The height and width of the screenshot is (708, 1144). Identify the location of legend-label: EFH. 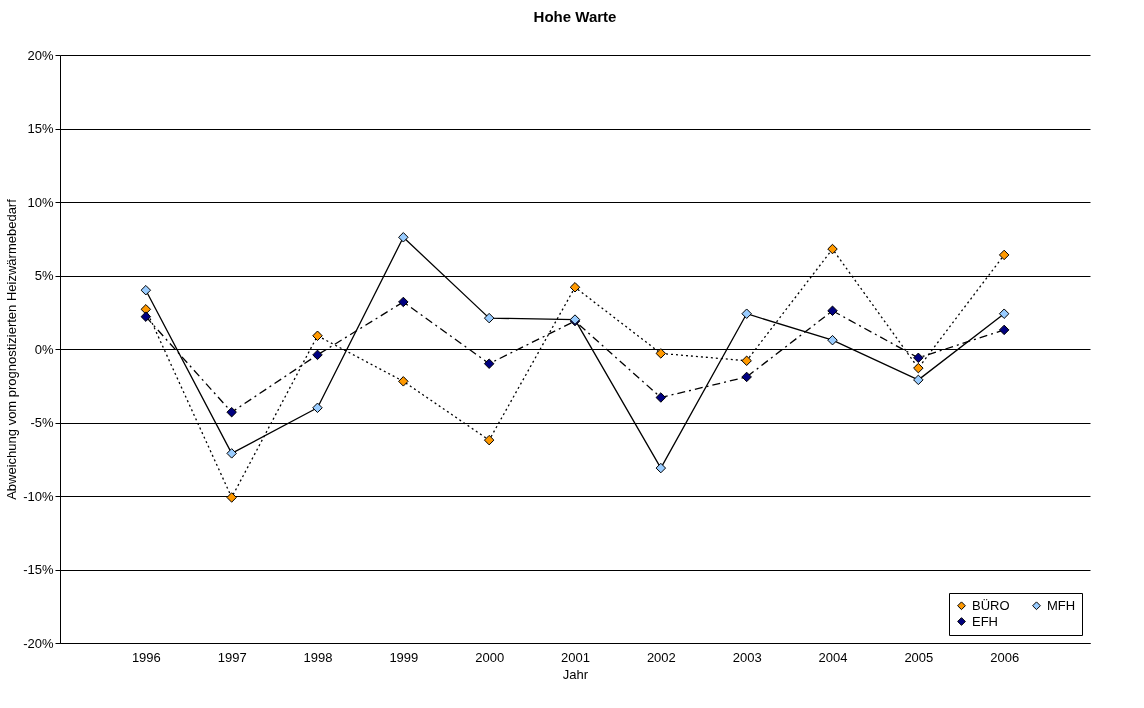
(985, 621).